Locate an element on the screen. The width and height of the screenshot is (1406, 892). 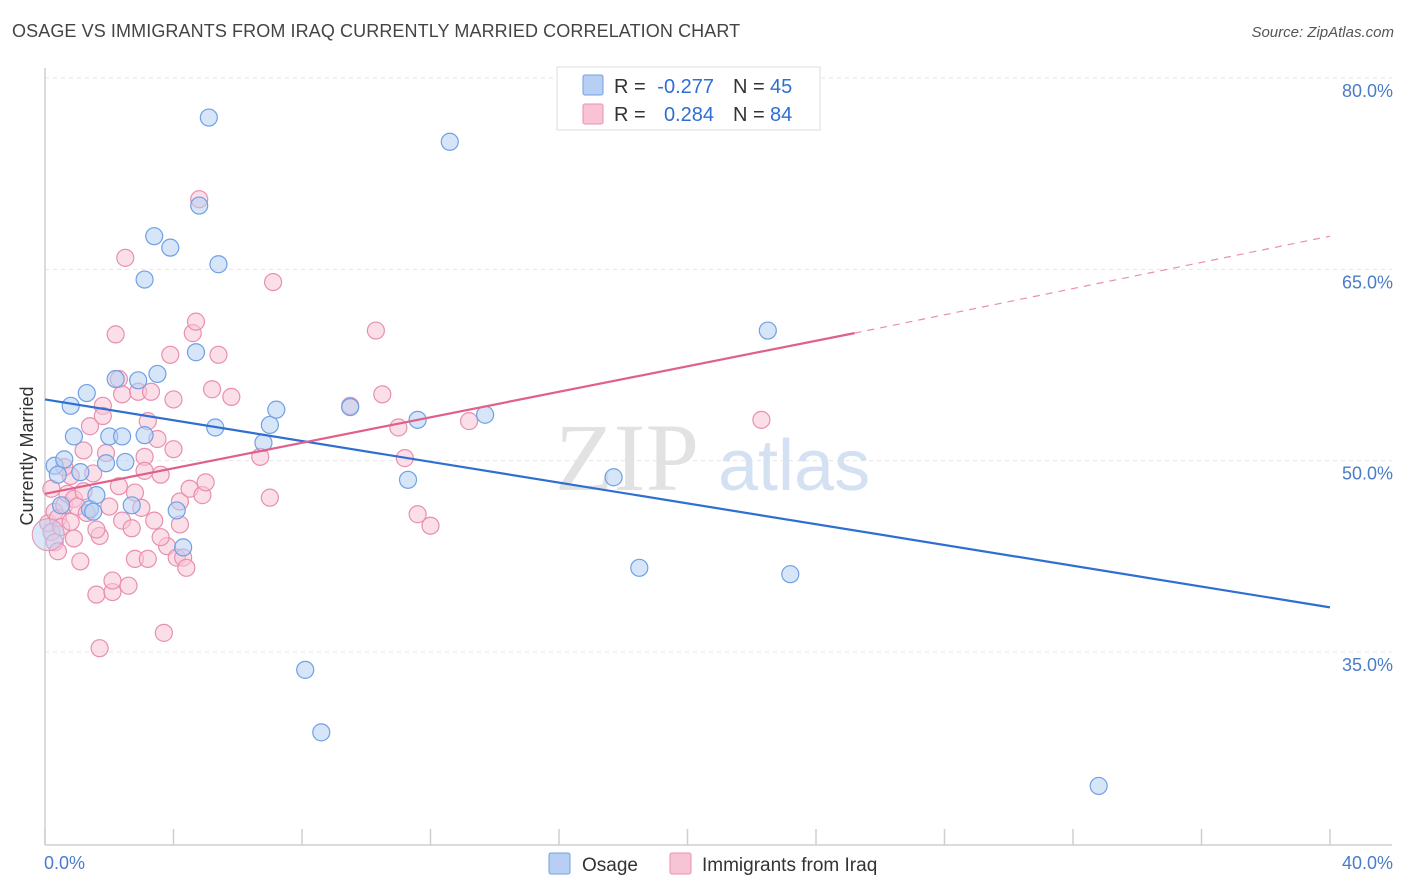
watermark-zip: ZIP is located at coordinates (627, 457).